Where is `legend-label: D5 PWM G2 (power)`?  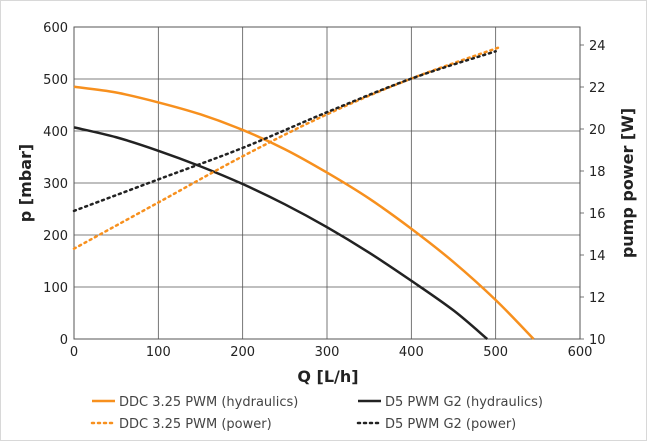 legend-label: D5 PWM G2 (power) is located at coordinates (450, 424).